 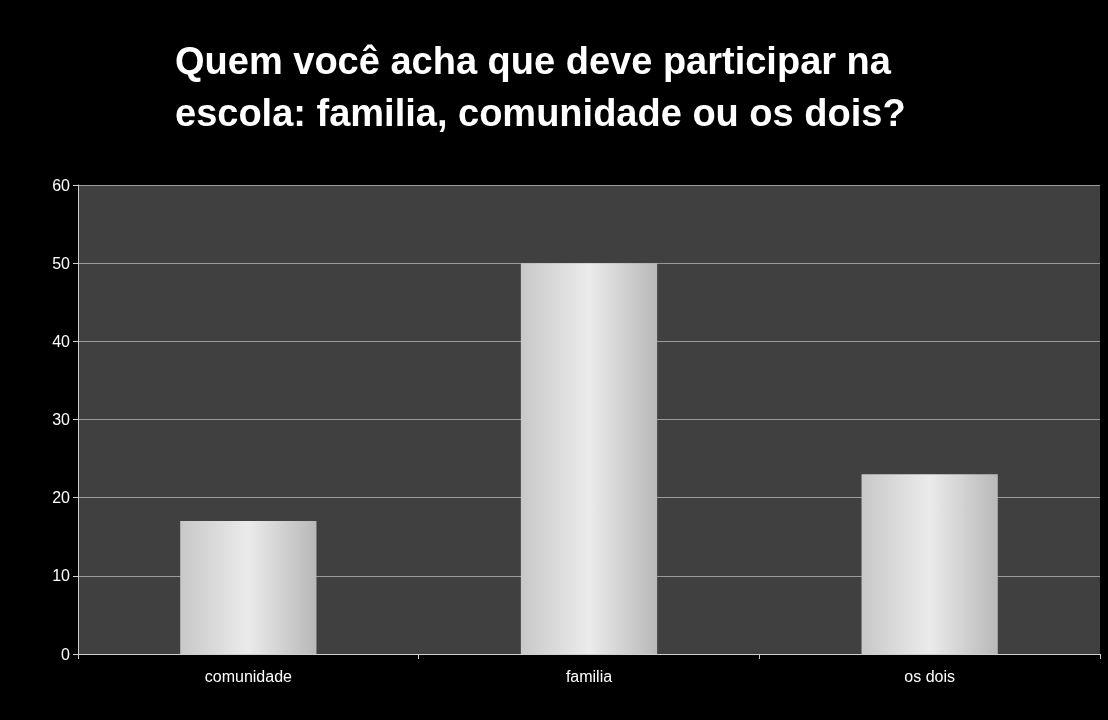 What do you see at coordinates (66, 654) in the screenshot?
I see `y-tick-label: 0` at bounding box center [66, 654].